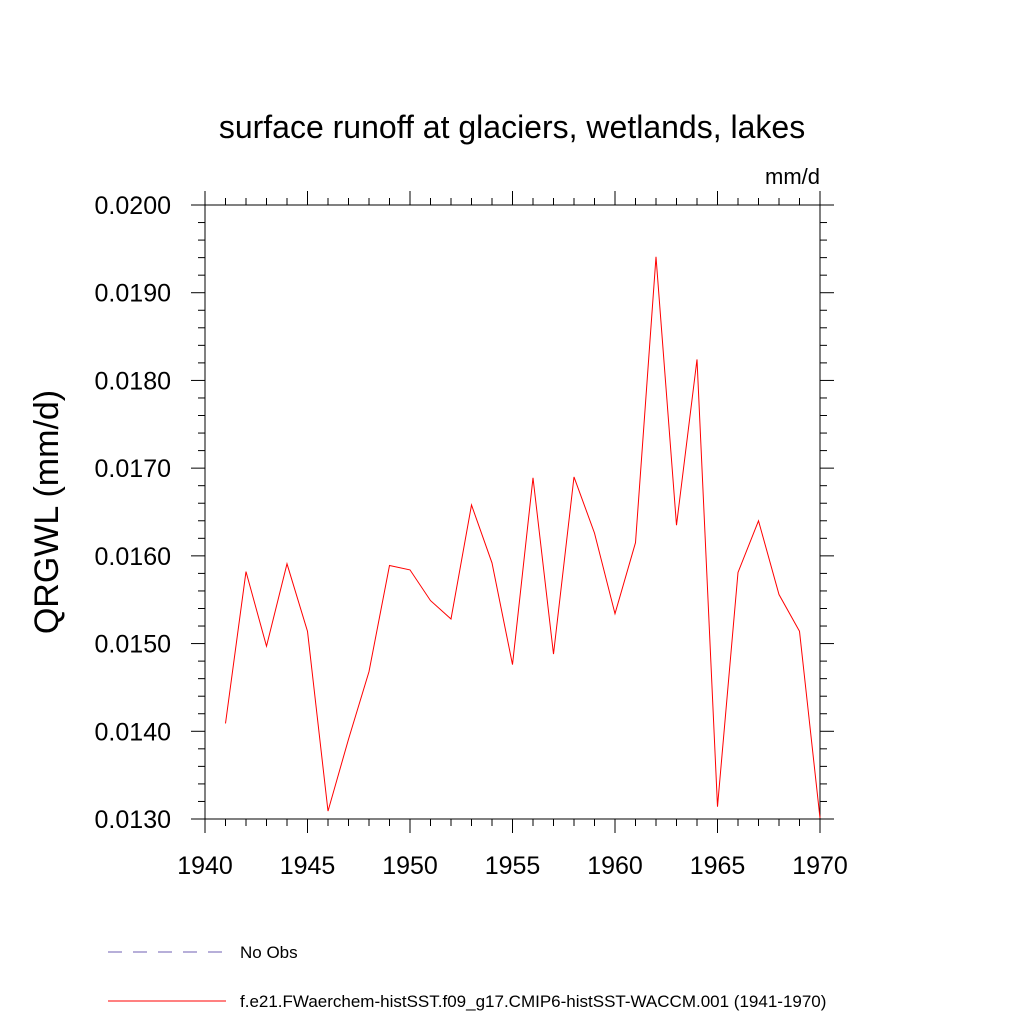 Image resolution: width=1024 pixels, height=1024 pixels. I want to click on y-tick-label: 0.0190, so click(133, 294).